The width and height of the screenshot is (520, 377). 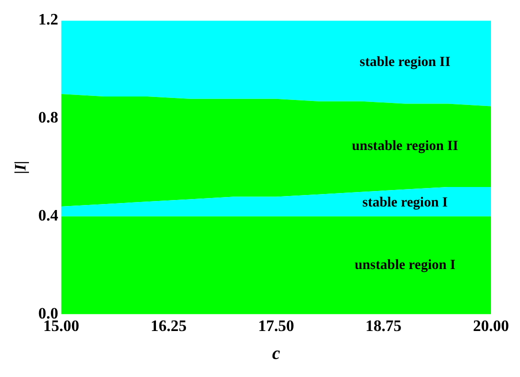 I want to click on series-label: stable region I, so click(x=405, y=202).